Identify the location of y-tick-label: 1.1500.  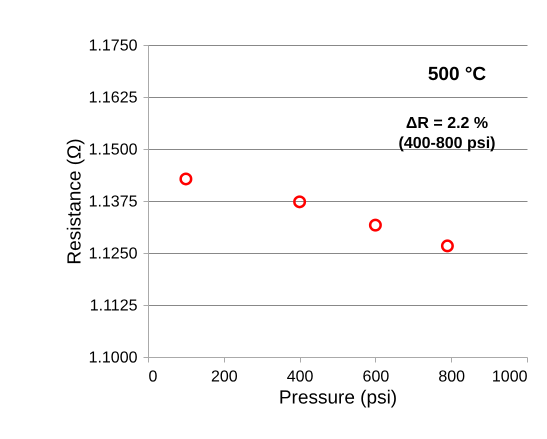
(113, 150).